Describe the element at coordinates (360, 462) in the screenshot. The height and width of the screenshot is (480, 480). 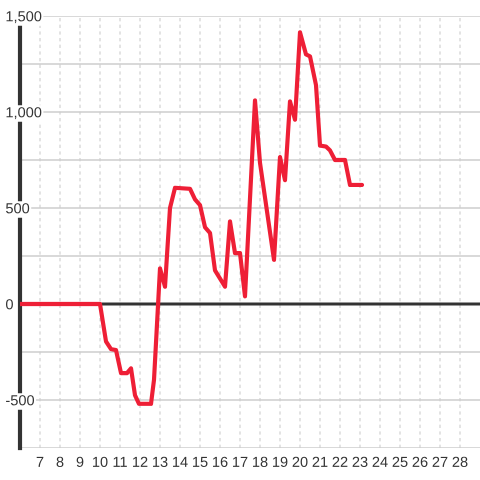
I see `x-tick-label: 23` at that location.